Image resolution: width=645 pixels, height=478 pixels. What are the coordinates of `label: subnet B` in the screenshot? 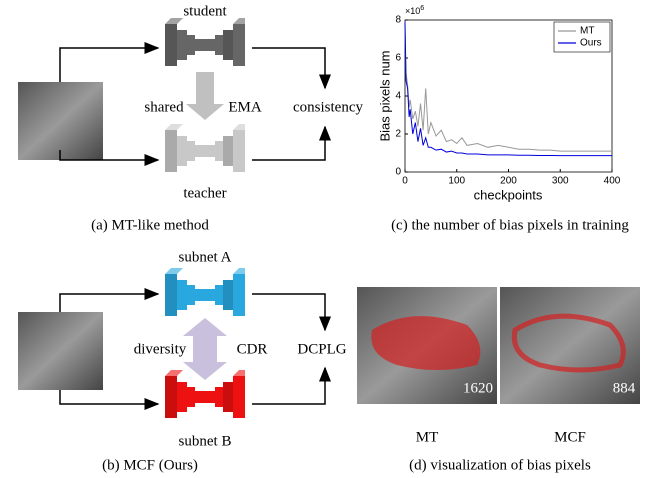 It's located at (205, 441).